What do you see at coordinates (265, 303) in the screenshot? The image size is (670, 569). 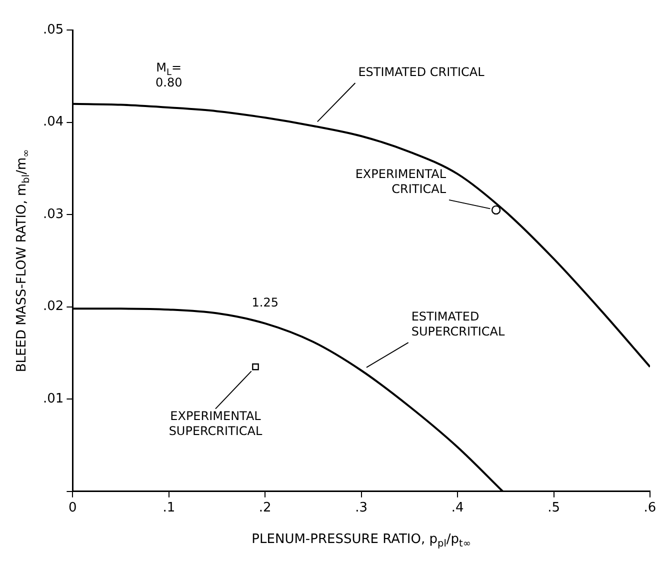 I see `annotation: 1.25` at bounding box center [265, 303].